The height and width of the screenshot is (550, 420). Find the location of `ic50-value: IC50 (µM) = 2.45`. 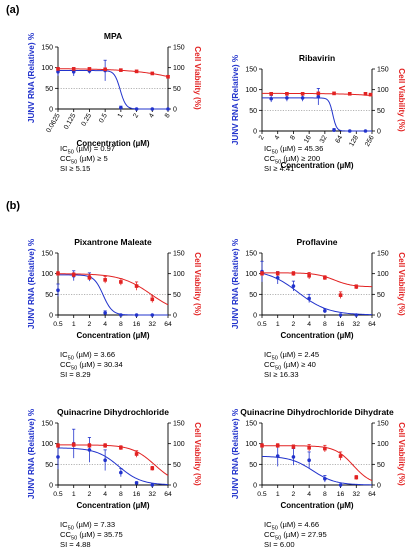

ic50-value: IC50 (µM) = 2.45 is located at coordinates (292, 356).